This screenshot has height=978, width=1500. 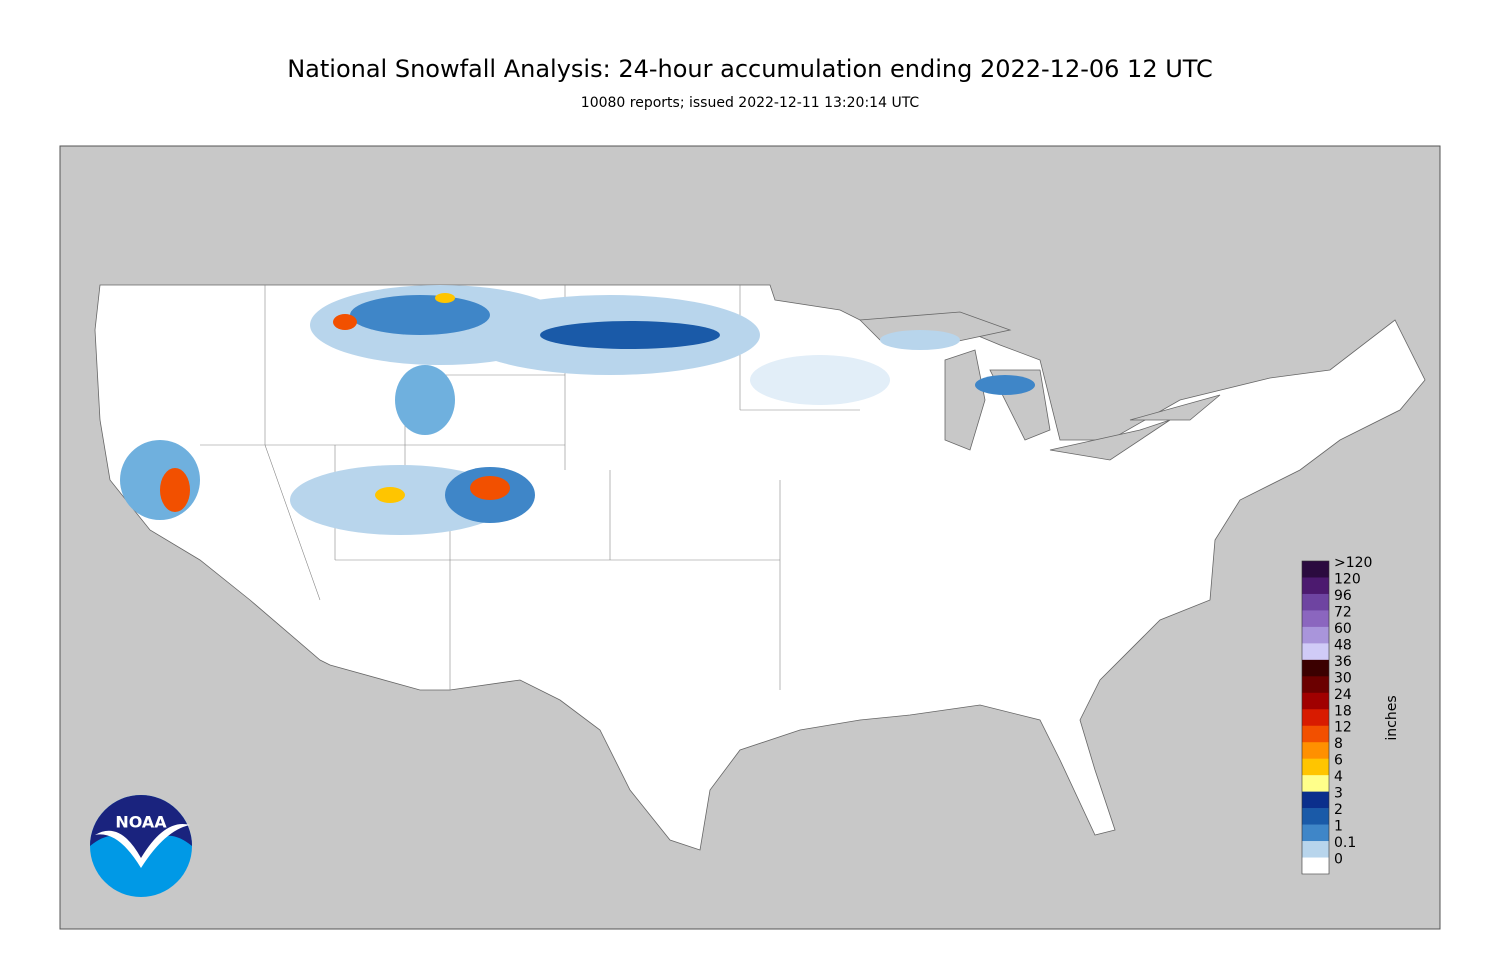 What do you see at coordinates (1338, 761) in the screenshot?
I see `legend-label: 6` at bounding box center [1338, 761].